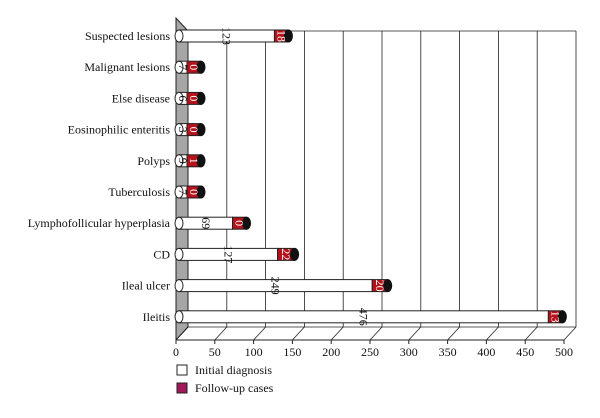 The image size is (600, 418). What do you see at coordinates (139, 192) in the screenshot?
I see `category-label: Tuberculosis` at bounding box center [139, 192].